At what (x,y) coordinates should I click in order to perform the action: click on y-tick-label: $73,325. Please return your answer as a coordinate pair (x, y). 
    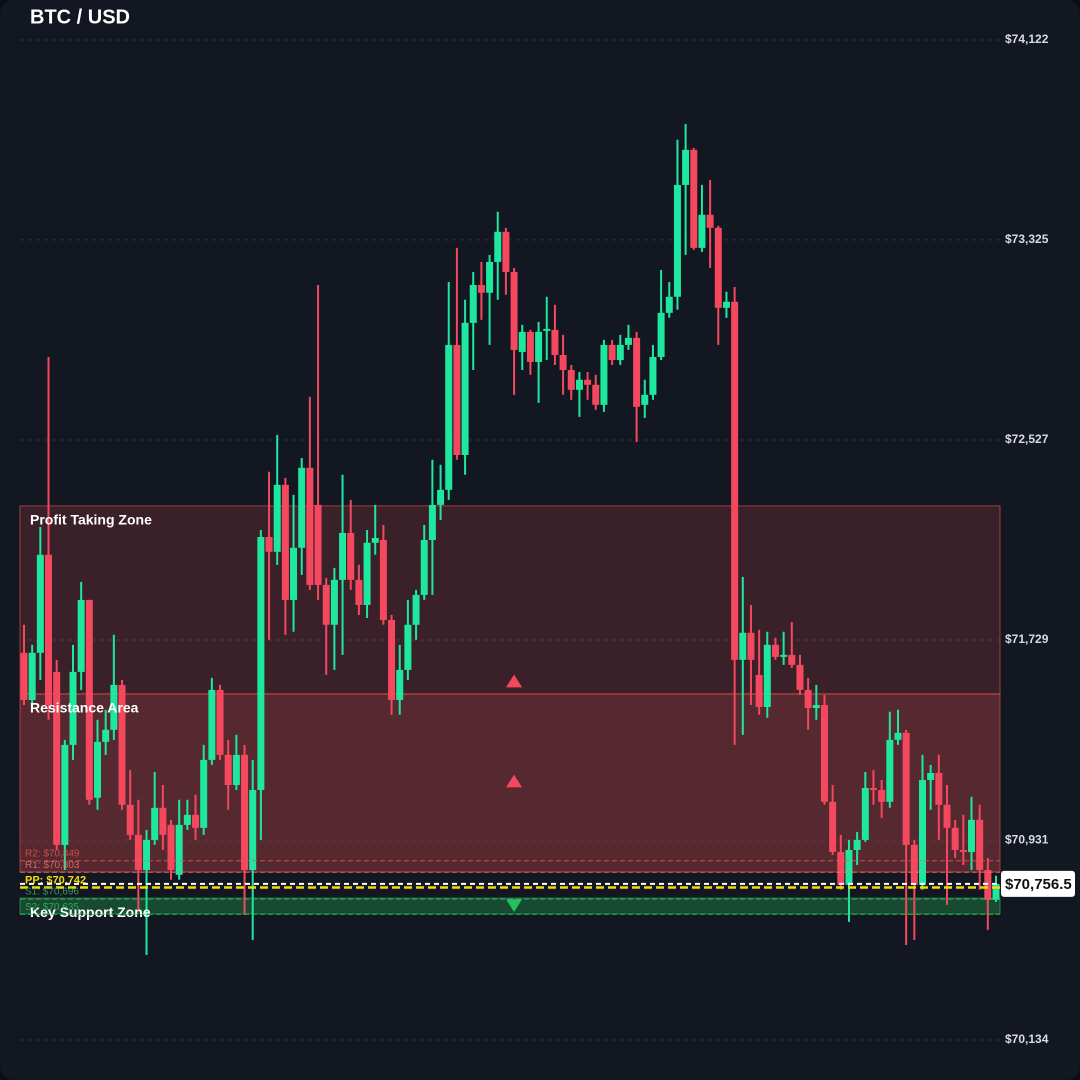
    Looking at the image, I should click on (1027, 239).